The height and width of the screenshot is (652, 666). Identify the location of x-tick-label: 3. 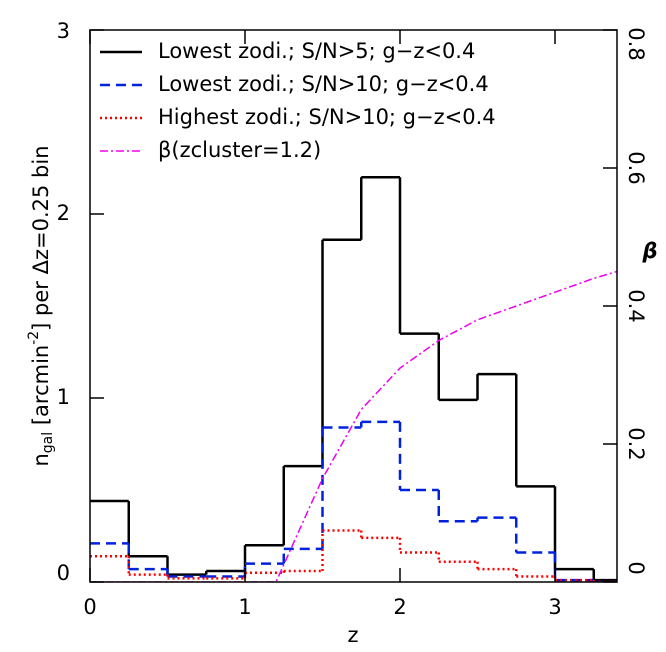
(554, 607).